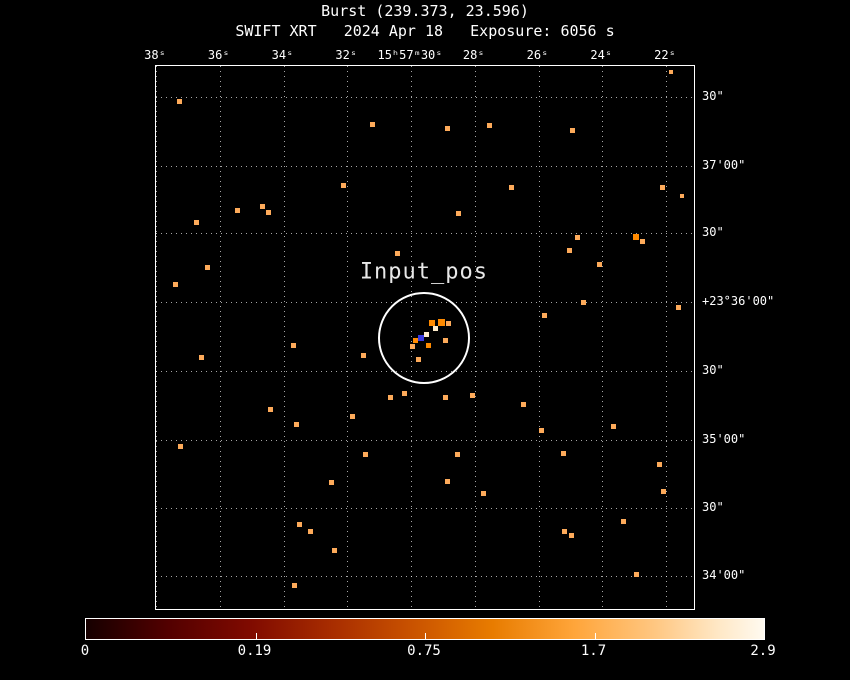 This screenshot has width=850, height=680. Describe the element at coordinates (593, 651) in the screenshot. I see `colorbar-tick-label: 1.7` at that location.